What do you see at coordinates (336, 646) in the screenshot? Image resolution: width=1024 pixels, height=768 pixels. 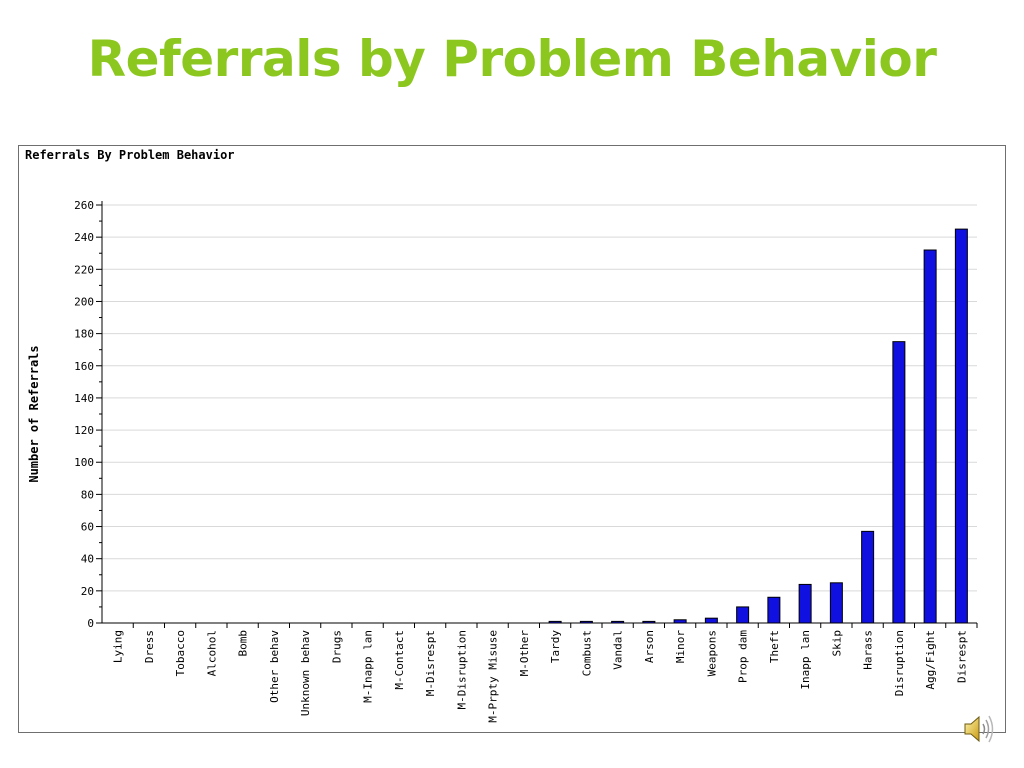 I see `x-tick-label: Drugs` at bounding box center [336, 646].